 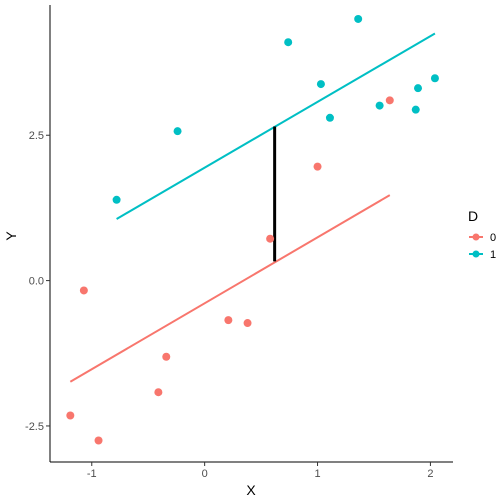 What do you see at coordinates (493, 238) in the screenshot?
I see `legend-label-0: 0` at bounding box center [493, 238].